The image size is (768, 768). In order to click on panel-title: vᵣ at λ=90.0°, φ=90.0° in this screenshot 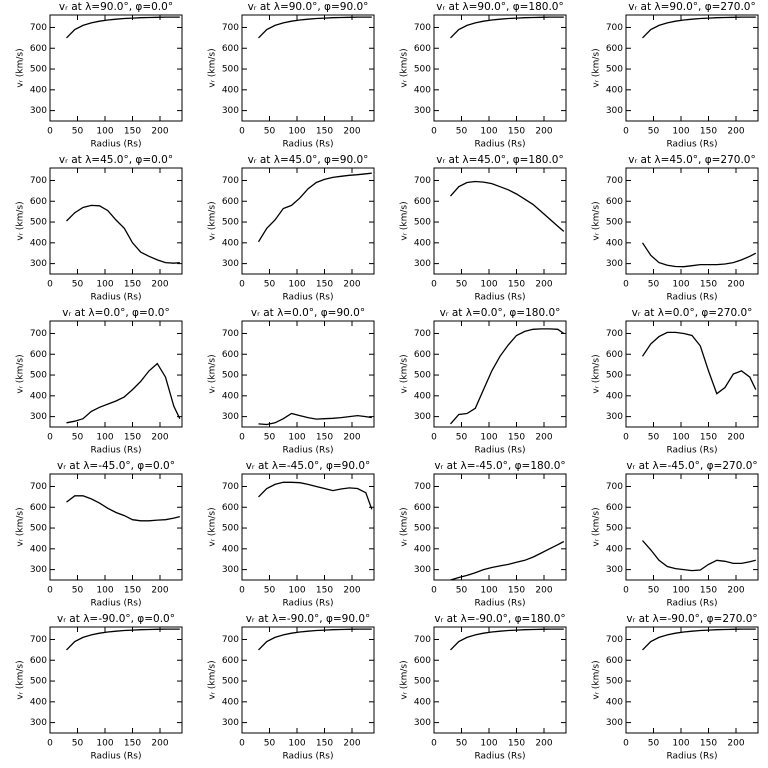, I will do `click(308, 7)`.